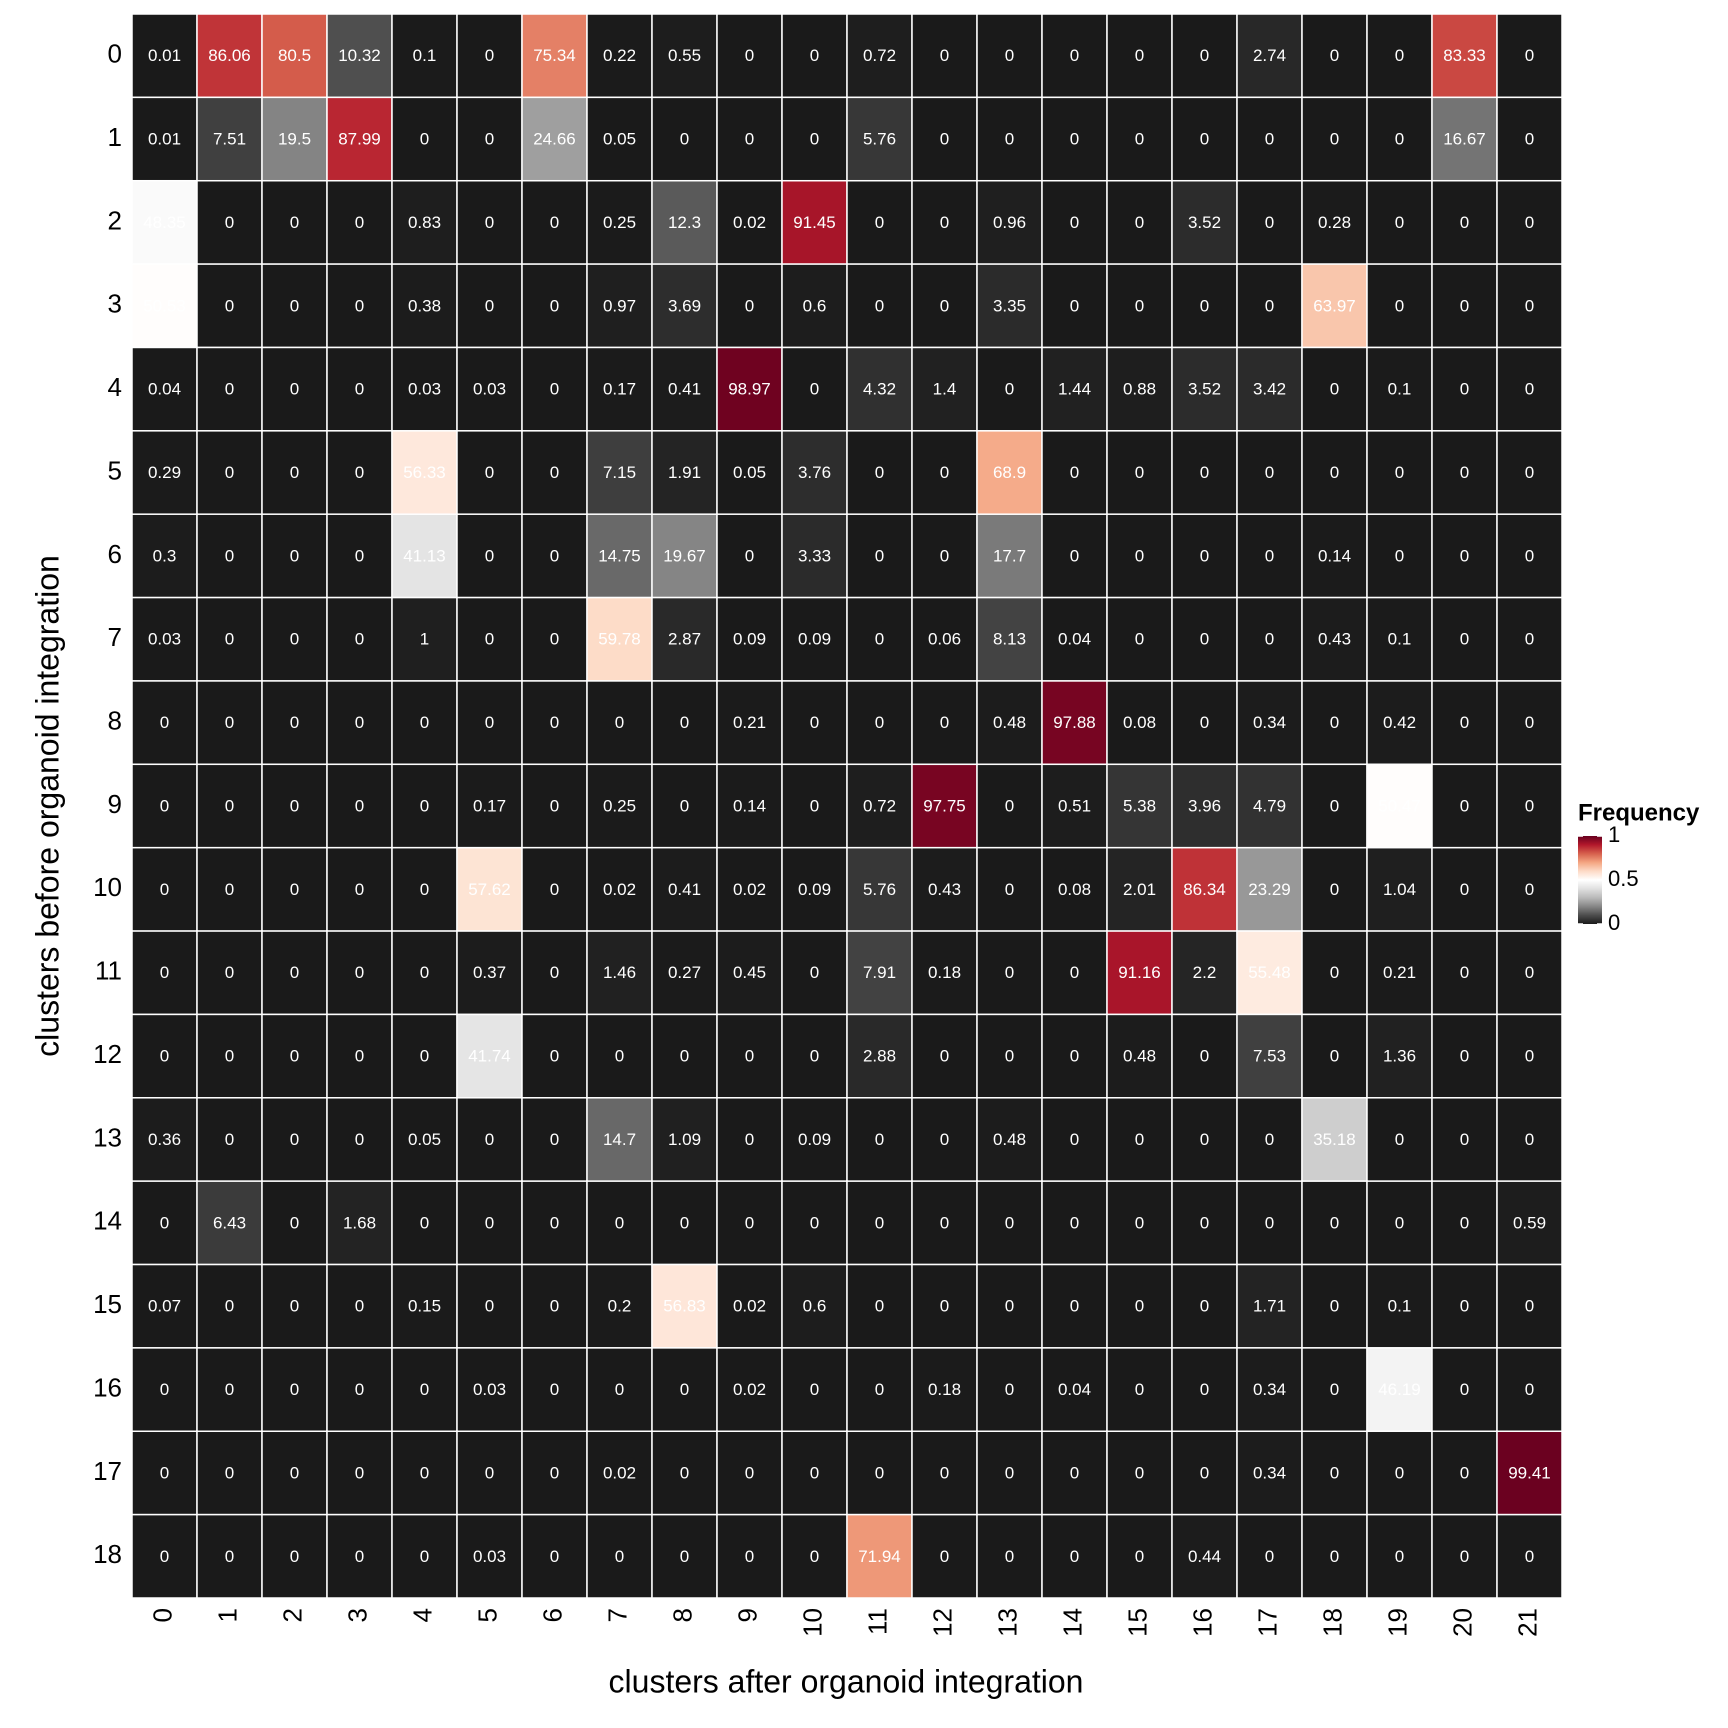  Describe the element at coordinates (229, 139) in the screenshot. I see `cell-label: 7.51` at that location.